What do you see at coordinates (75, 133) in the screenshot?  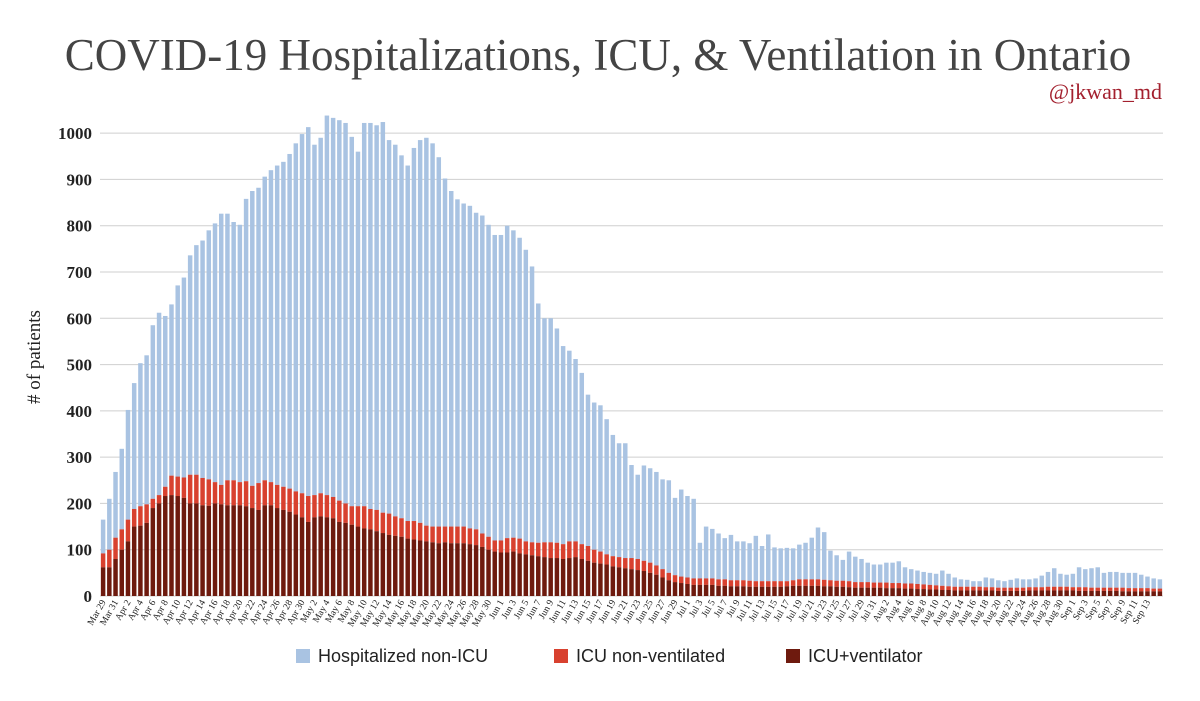 I see `y-tick-label: 1000` at bounding box center [75, 133].